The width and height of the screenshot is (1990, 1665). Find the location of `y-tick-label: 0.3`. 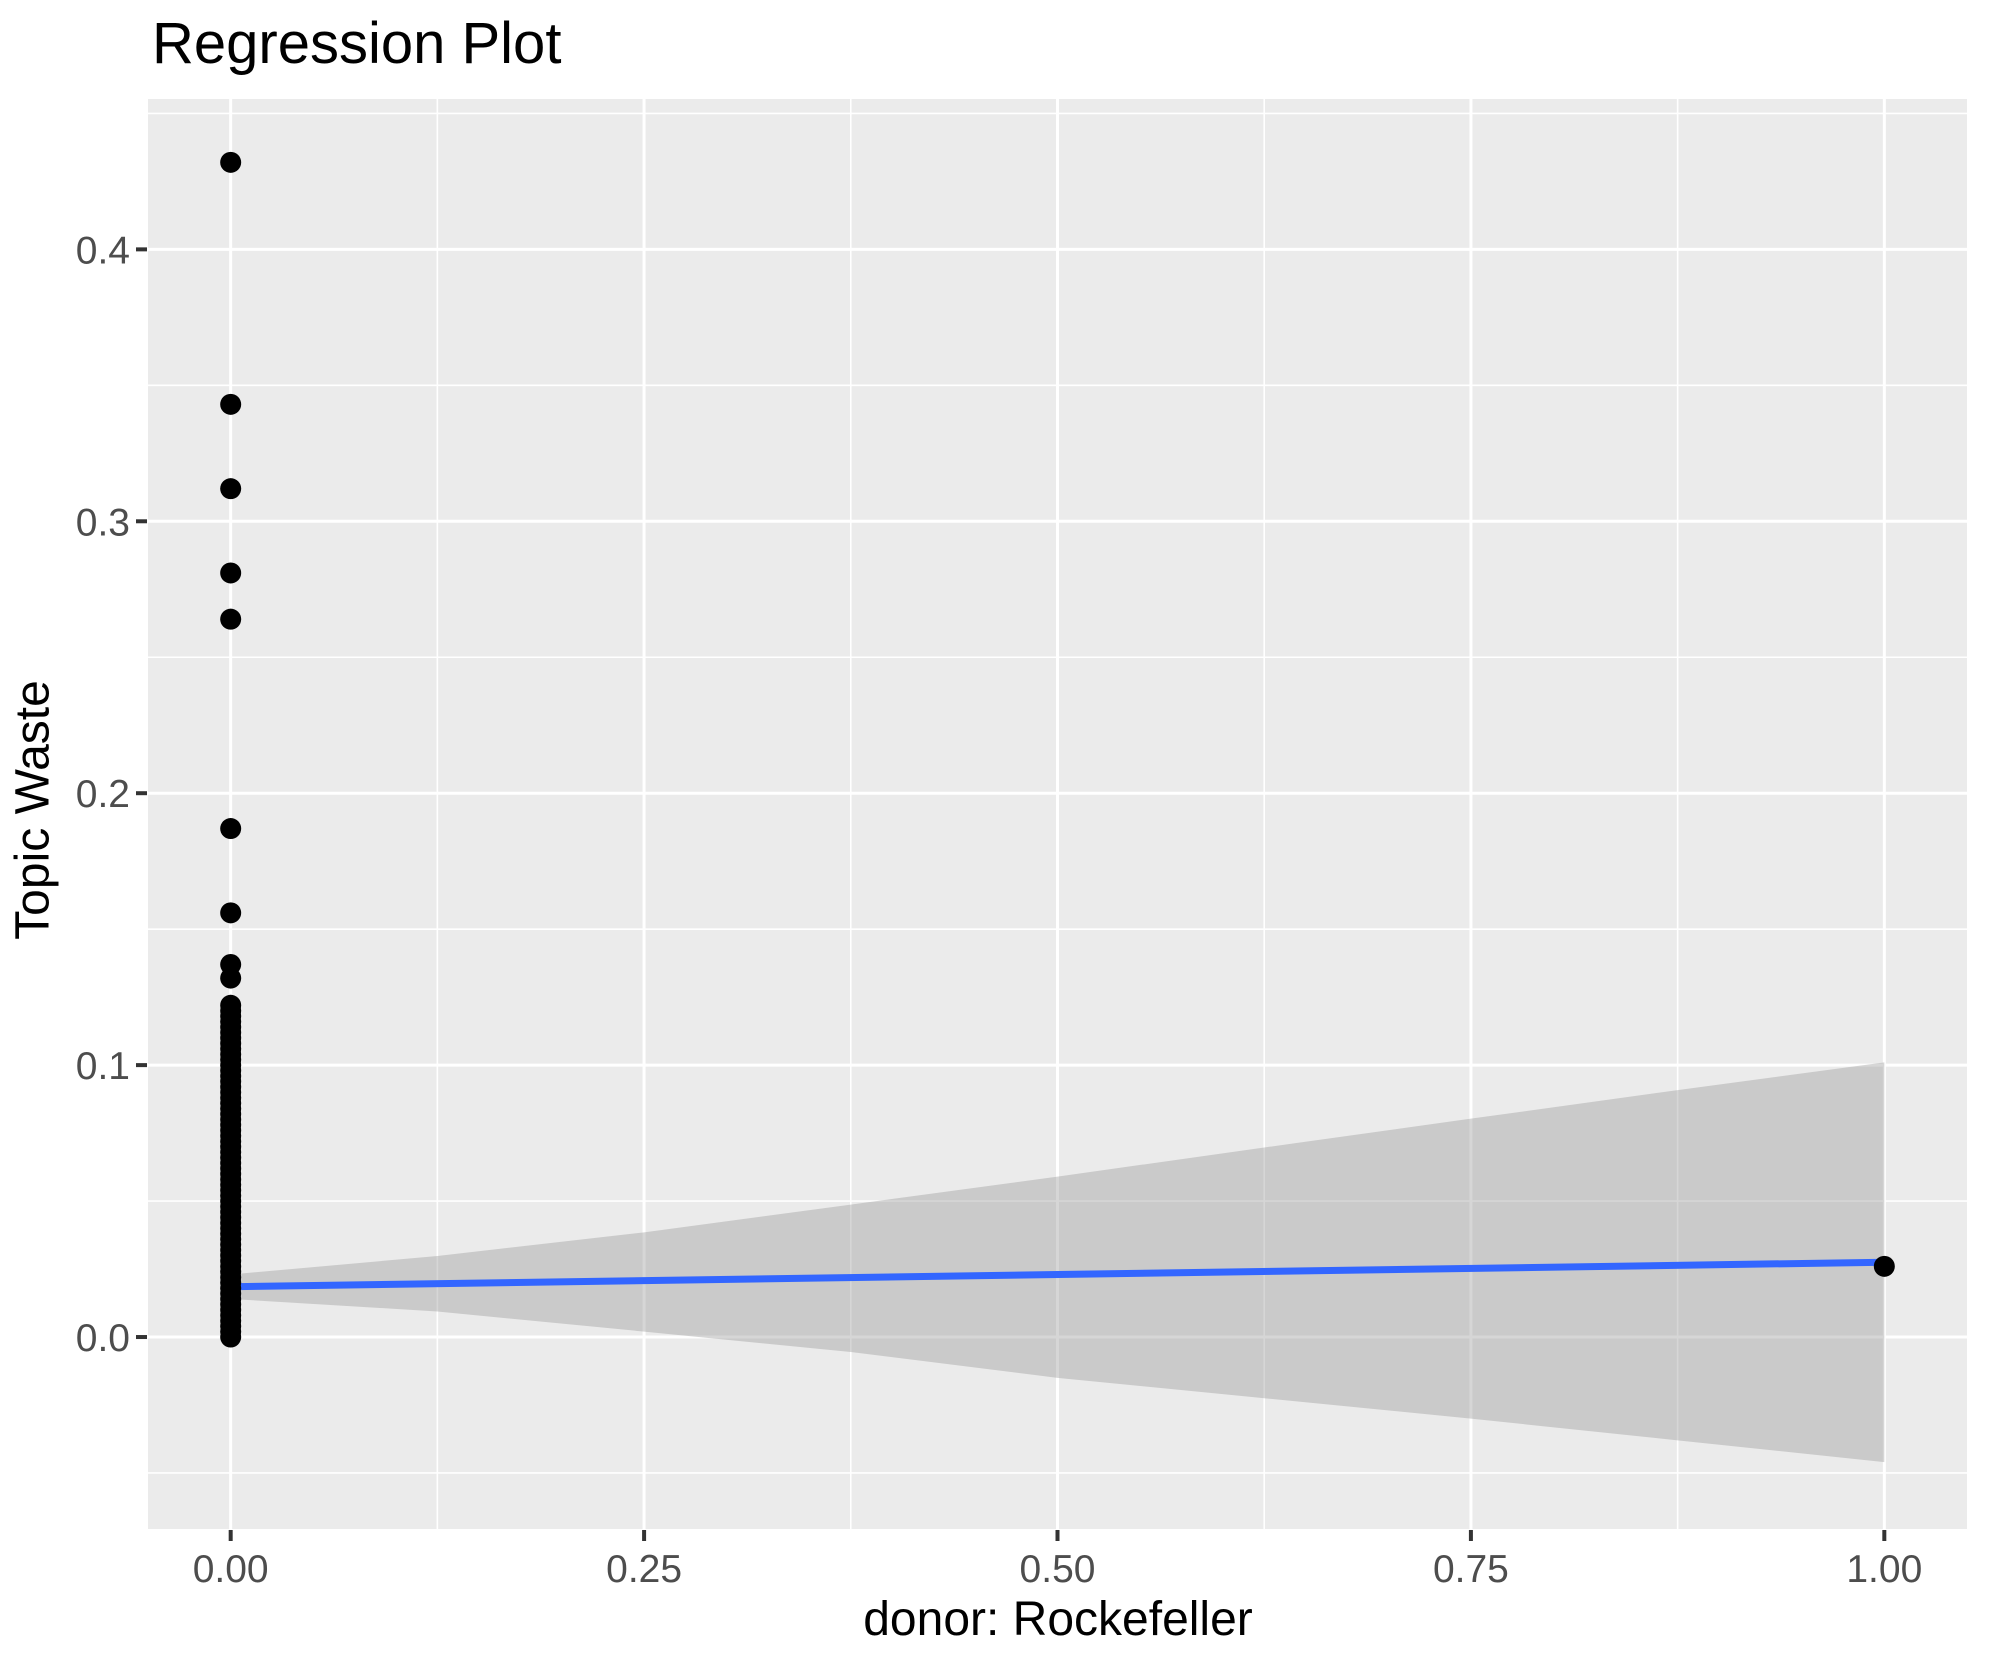

y-tick-label: 0.3 is located at coordinates (103, 522).